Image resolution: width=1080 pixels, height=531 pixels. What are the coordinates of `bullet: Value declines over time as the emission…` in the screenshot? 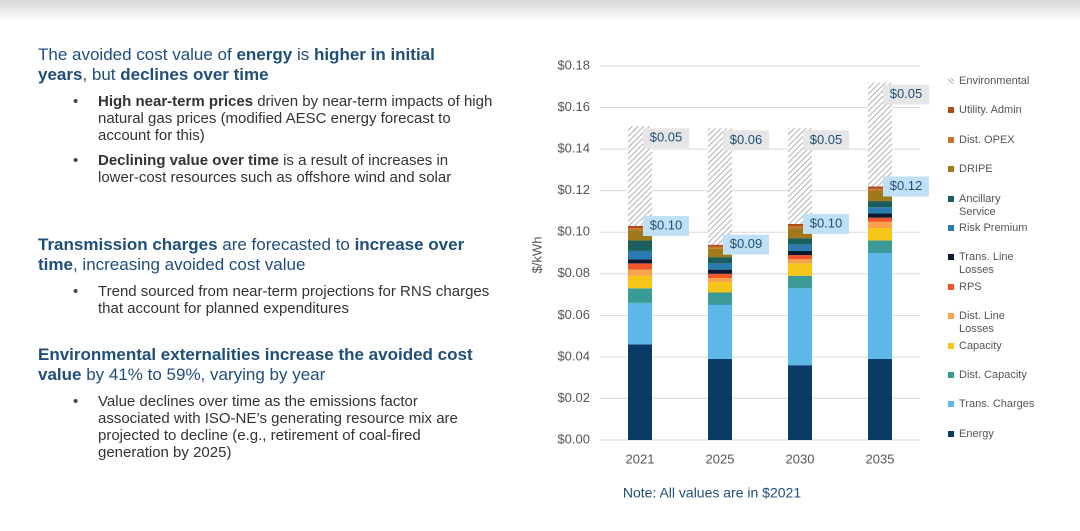 It's located at (283, 427).